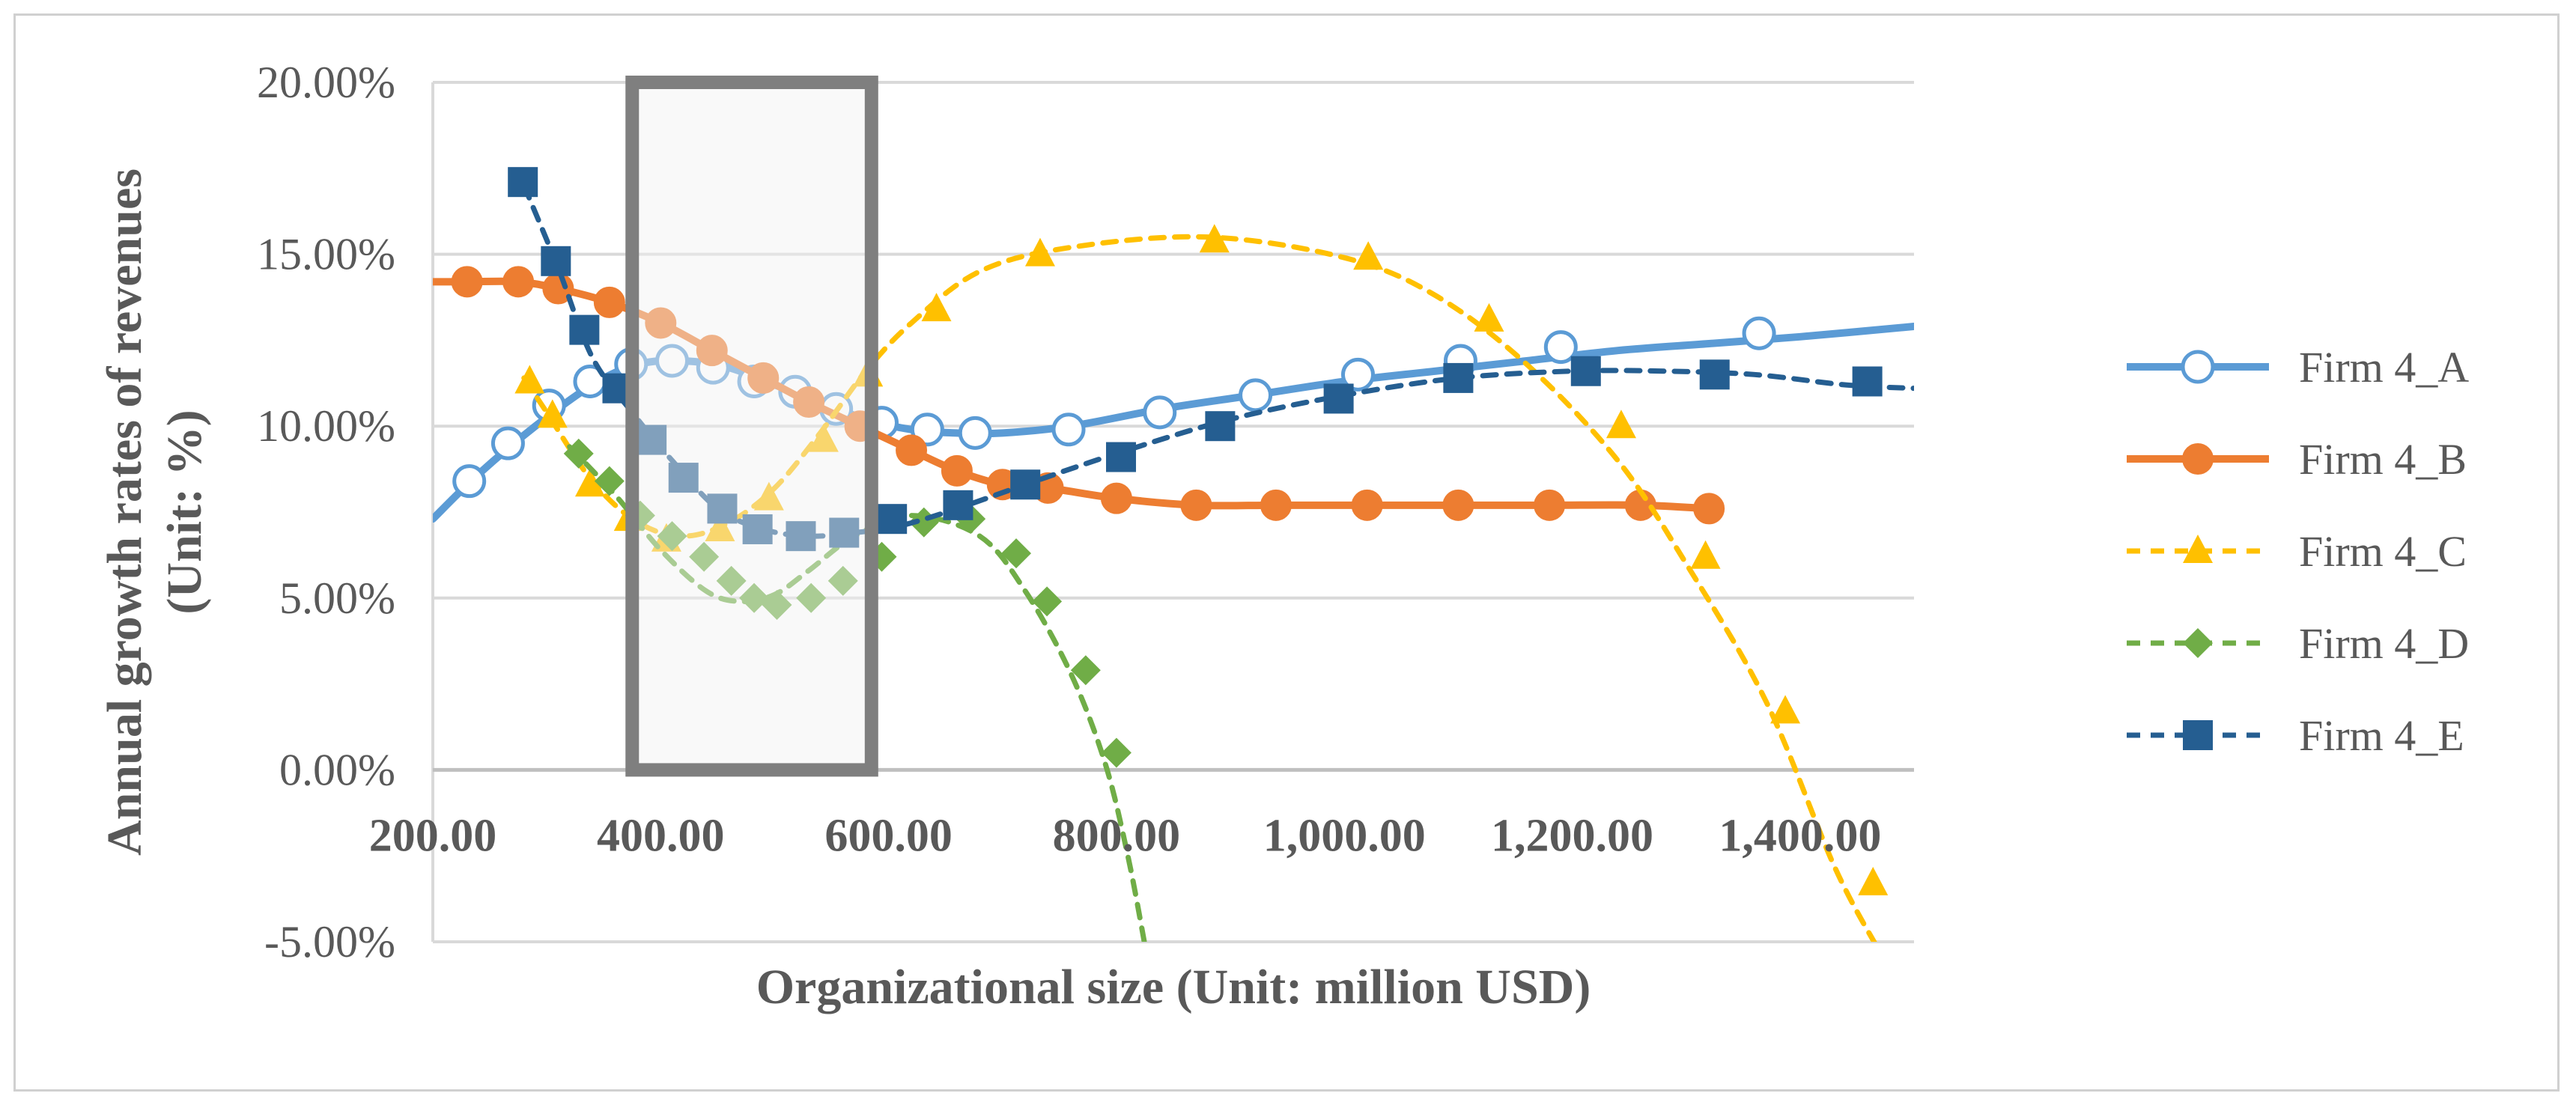 The height and width of the screenshot is (1108, 2576). I want to click on legend-label: Firm 4_E, so click(2381, 735).